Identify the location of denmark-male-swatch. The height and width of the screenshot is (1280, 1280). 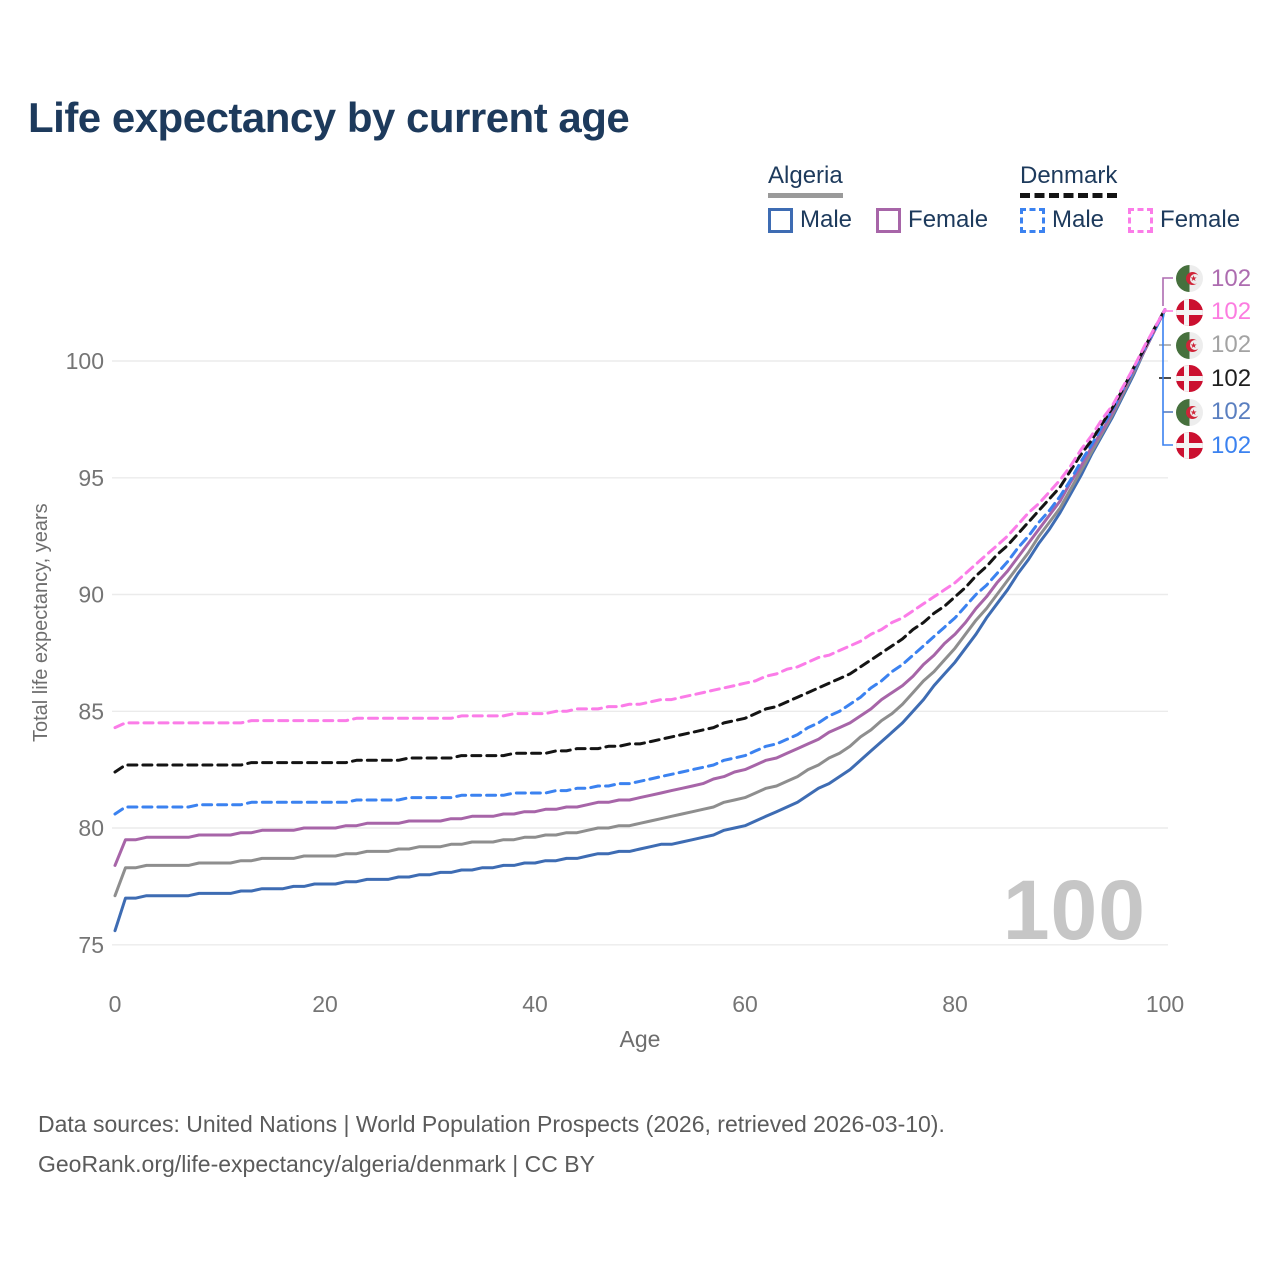
(1032, 220).